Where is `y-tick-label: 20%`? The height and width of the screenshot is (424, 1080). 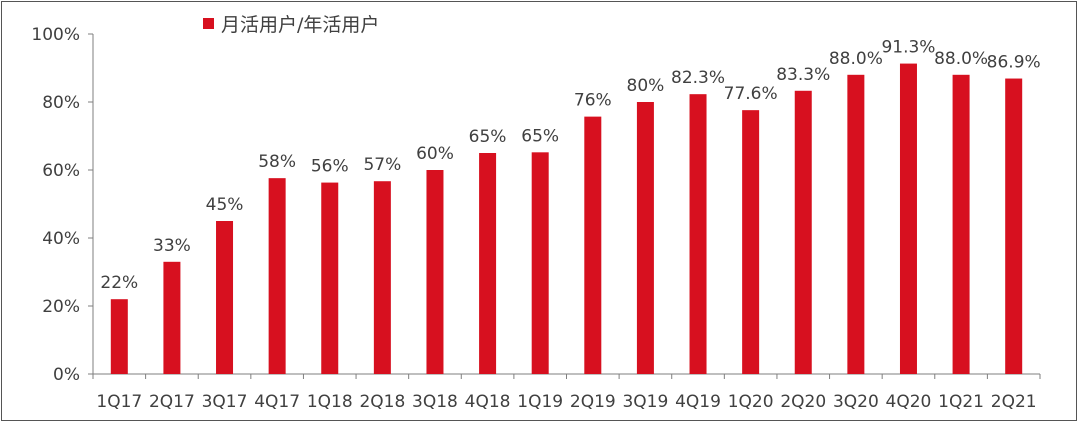
y-tick-label: 20% is located at coordinates (61, 307).